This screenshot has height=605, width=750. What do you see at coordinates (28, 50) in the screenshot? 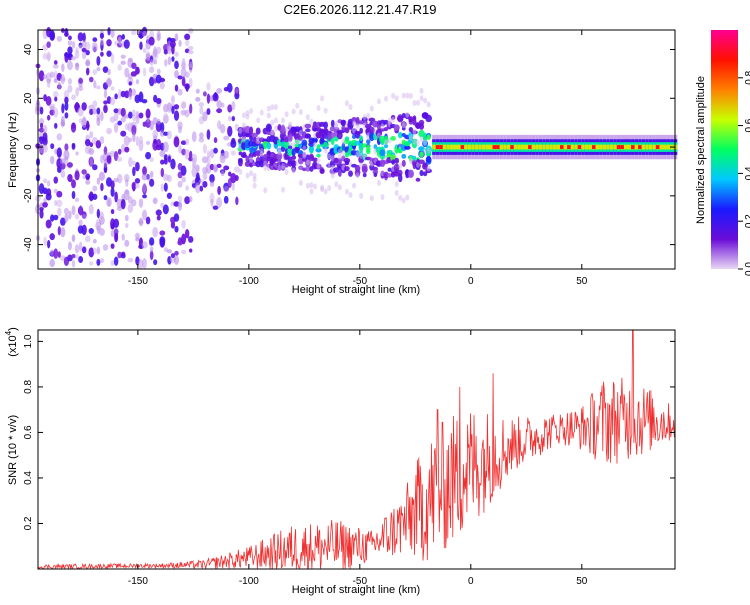
I see `y-tick-label: 40` at bounding box center [28, 50].